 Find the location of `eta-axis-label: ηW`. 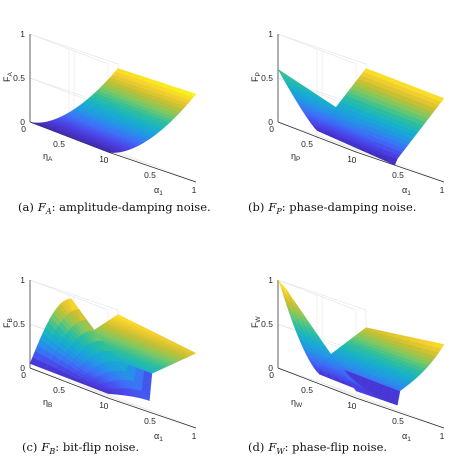

eta-axis-label: ηW is located at coordinates (297, 403).